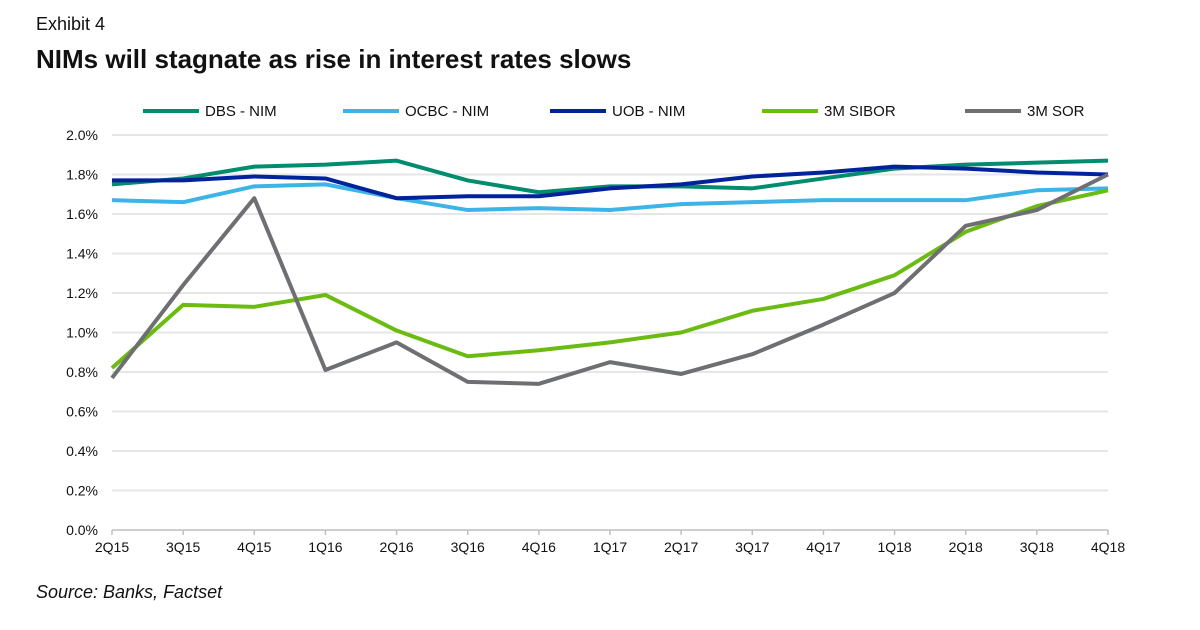 This screenshot has width=1200, height=630. I want to click on y-tick-label: 1.4%, so click(82, 254).